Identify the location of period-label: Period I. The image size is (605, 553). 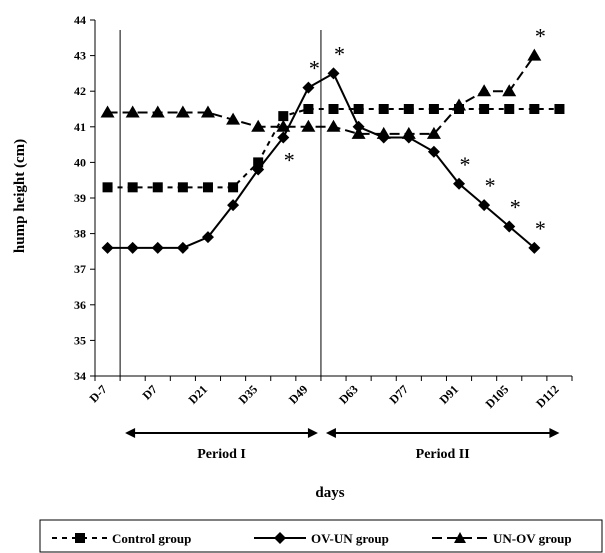
(221, 454).